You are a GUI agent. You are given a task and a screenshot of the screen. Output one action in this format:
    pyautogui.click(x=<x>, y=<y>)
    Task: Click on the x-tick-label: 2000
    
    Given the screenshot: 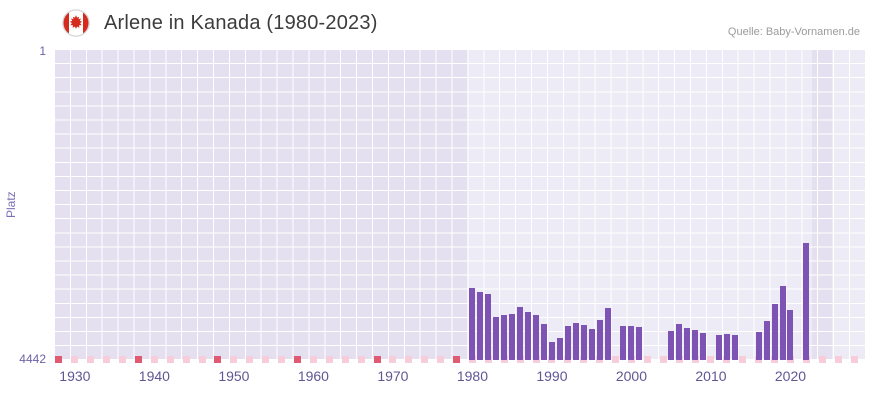 What is the action you would take?
    pyautogui.click(x=631, y=376)
    